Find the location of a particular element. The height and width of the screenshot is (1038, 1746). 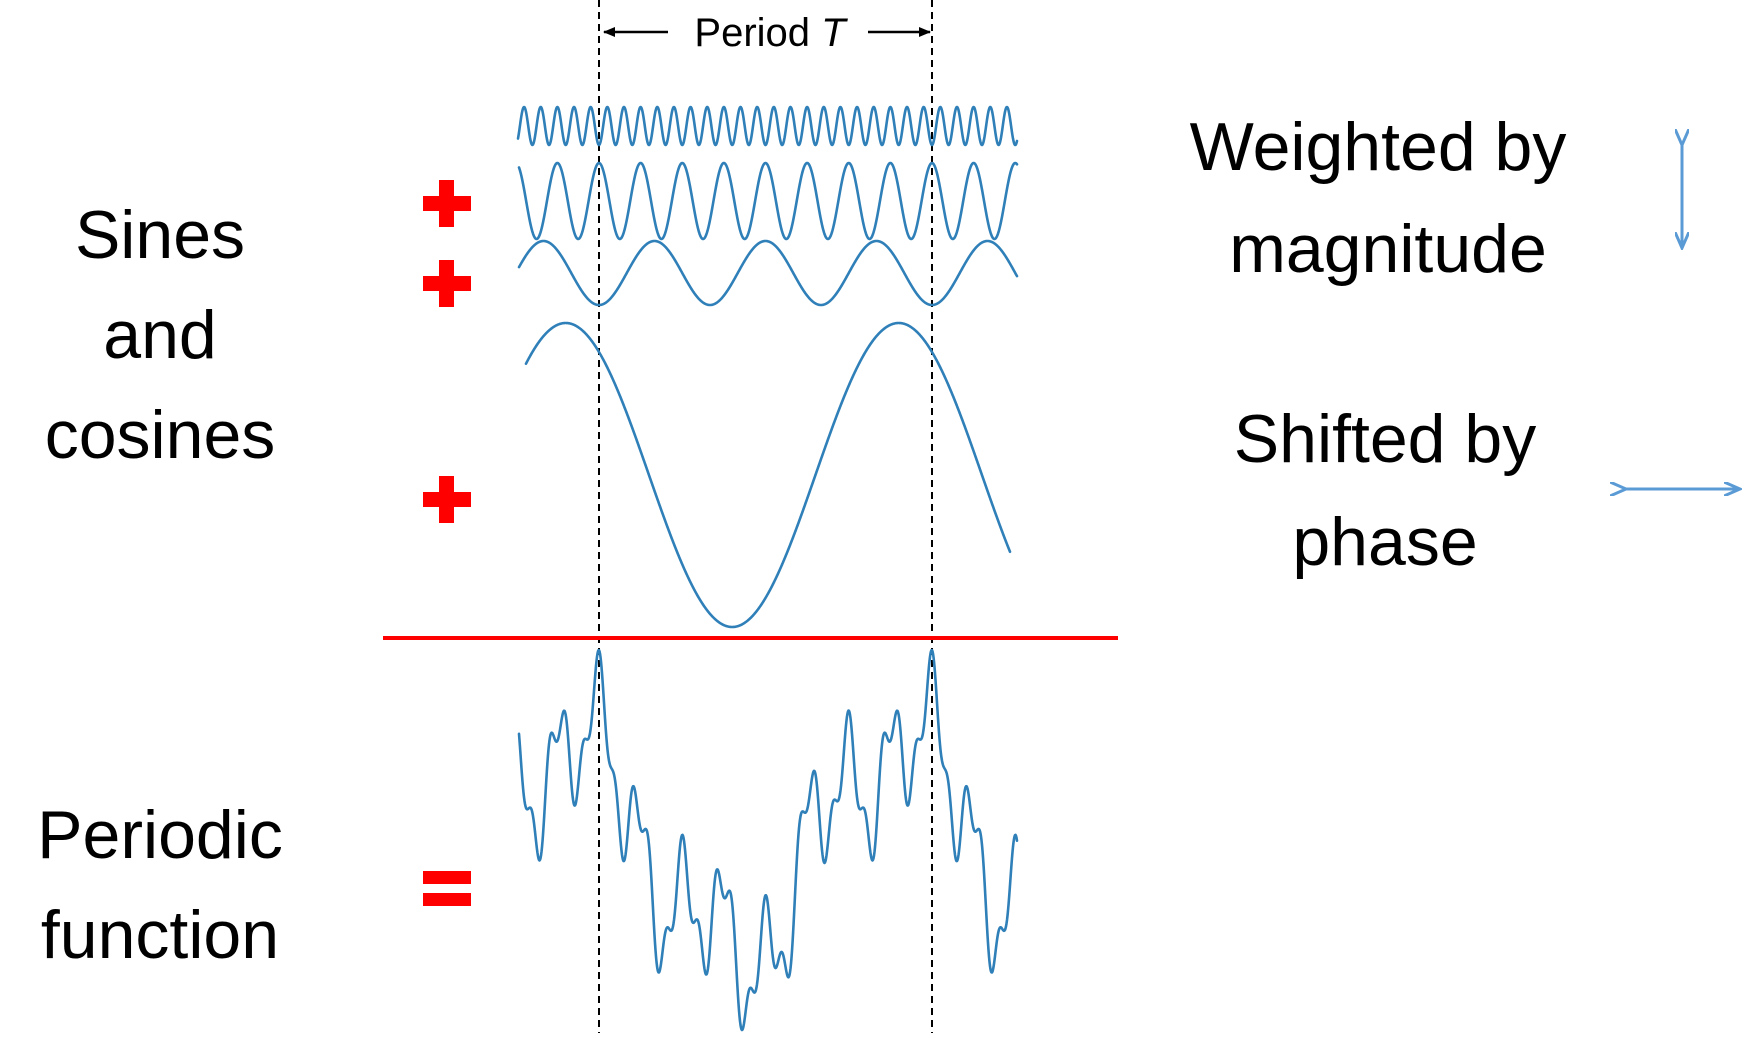

label-weighted-by: Weighted by is located at coordinates (1378, 147).